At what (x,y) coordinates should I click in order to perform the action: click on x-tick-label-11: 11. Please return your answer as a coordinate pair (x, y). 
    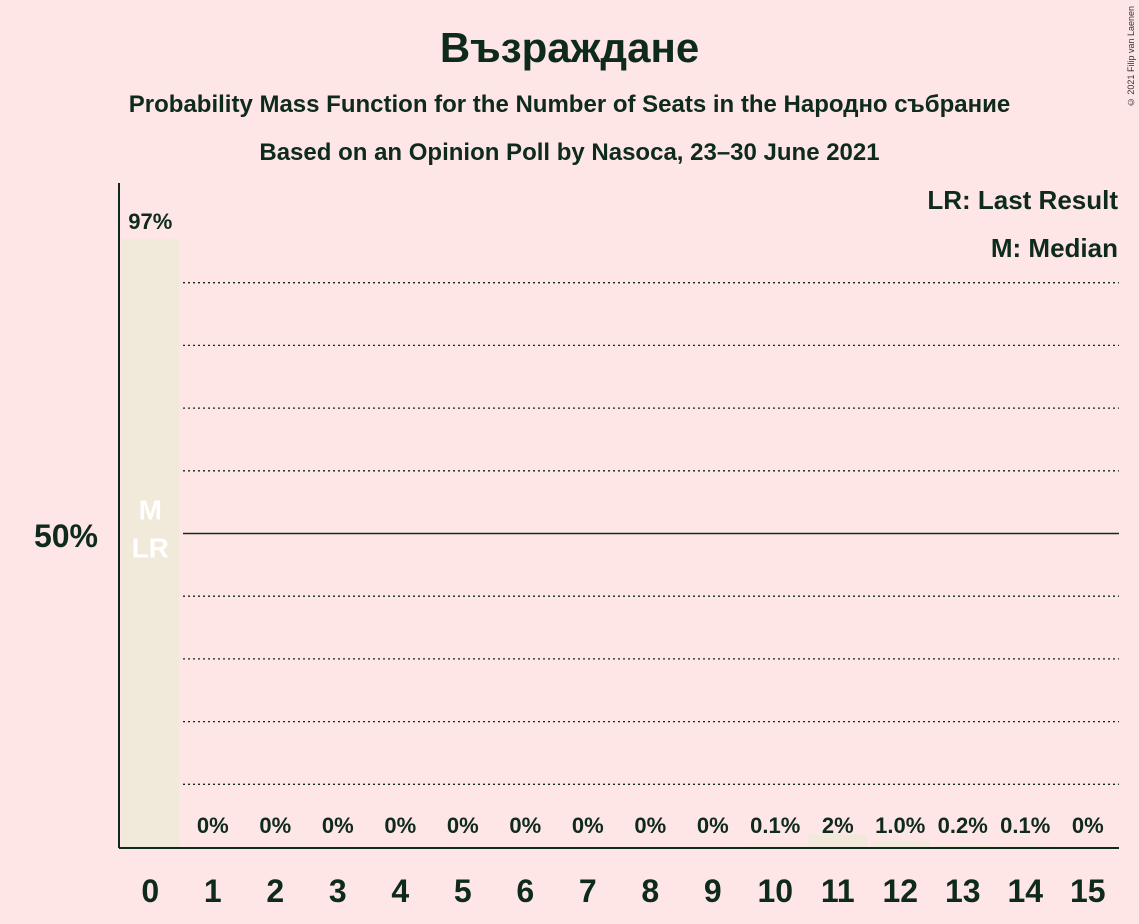
    Looking at the image, I should click on (838, 891).